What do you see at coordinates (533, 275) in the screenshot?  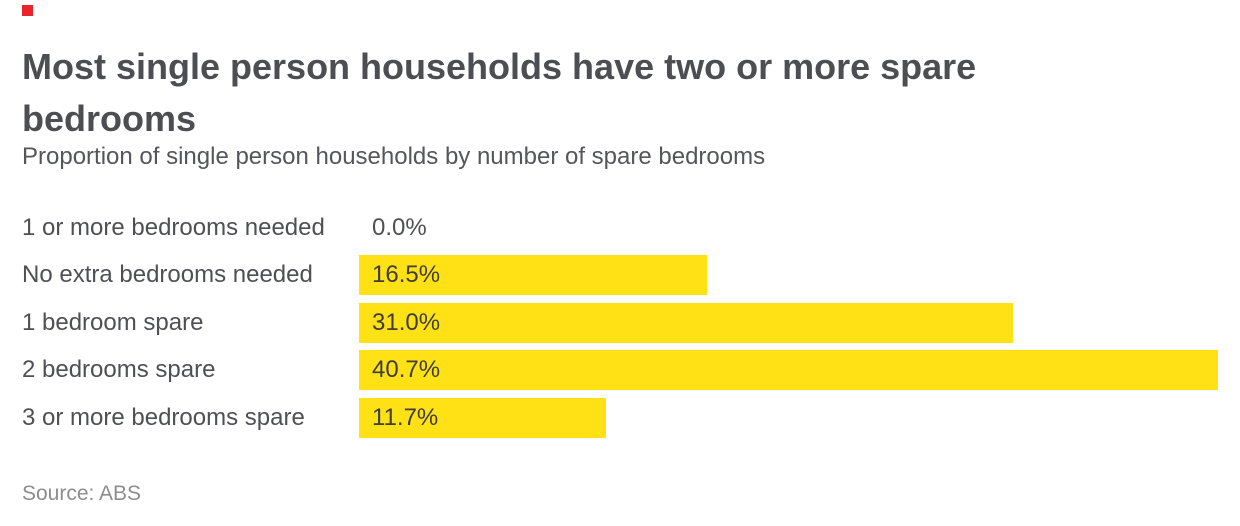 I see `bar: 16.5%` at bounding box center [533, 275].